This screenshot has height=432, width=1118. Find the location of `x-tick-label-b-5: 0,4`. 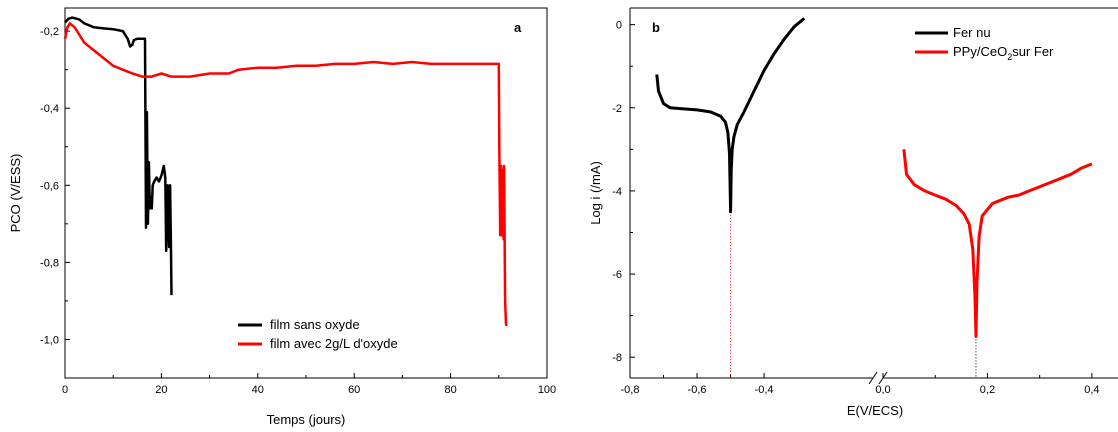

x-tick-label-b-5: 0,4 is located at coordinates (1091, 390).